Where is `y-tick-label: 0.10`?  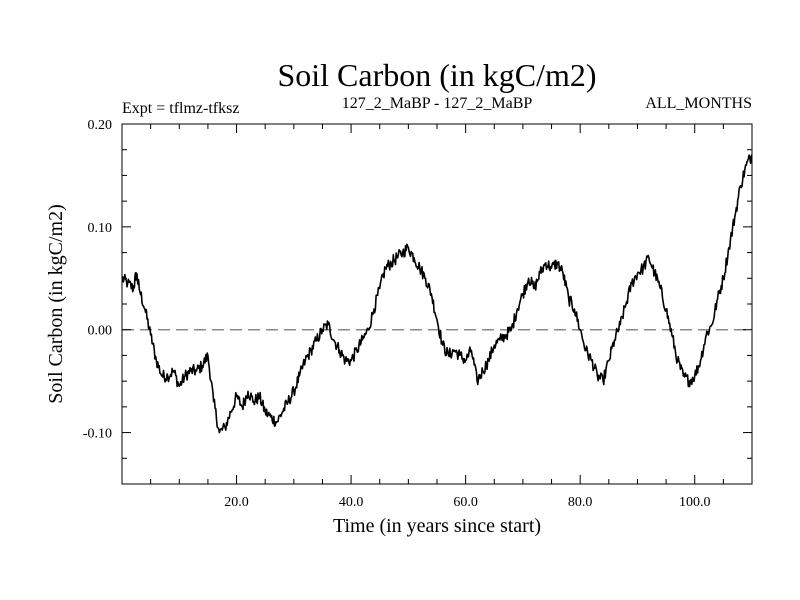 y-tick-label: 0.10 is located at coordinates (100, 228).